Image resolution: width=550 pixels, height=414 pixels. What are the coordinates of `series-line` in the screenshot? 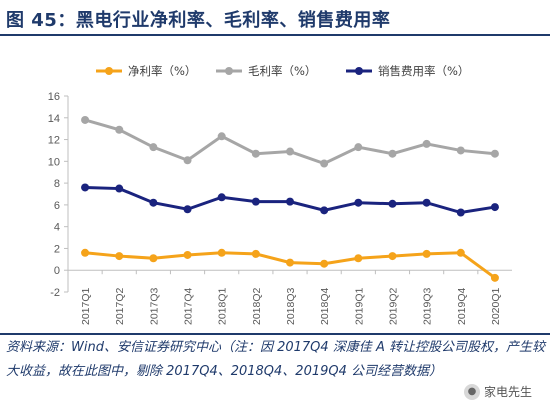 It's located at (290, 142).